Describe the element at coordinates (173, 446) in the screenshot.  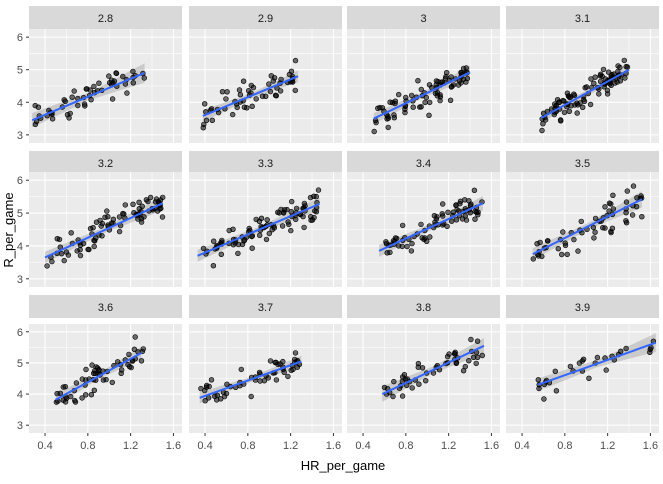
I see `x-tick-label: 1.6` at that location.